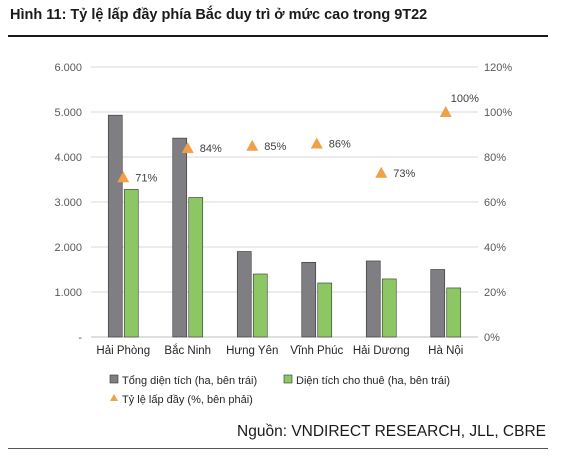  What do you see at coordinates (391, 431) in the screenshot?
I see `source-note: Nguồn: VNDIRECT RESEARCH, JLL, CBRE` at bounding box center [391, 431].